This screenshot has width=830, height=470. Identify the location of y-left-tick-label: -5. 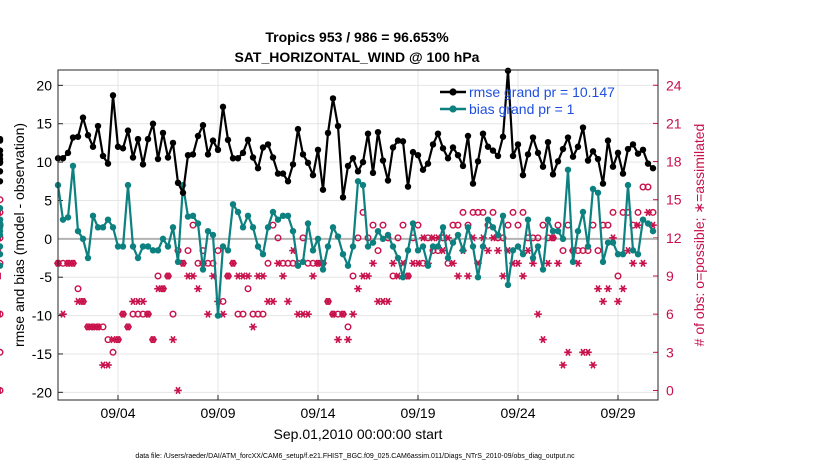
(46, 277).